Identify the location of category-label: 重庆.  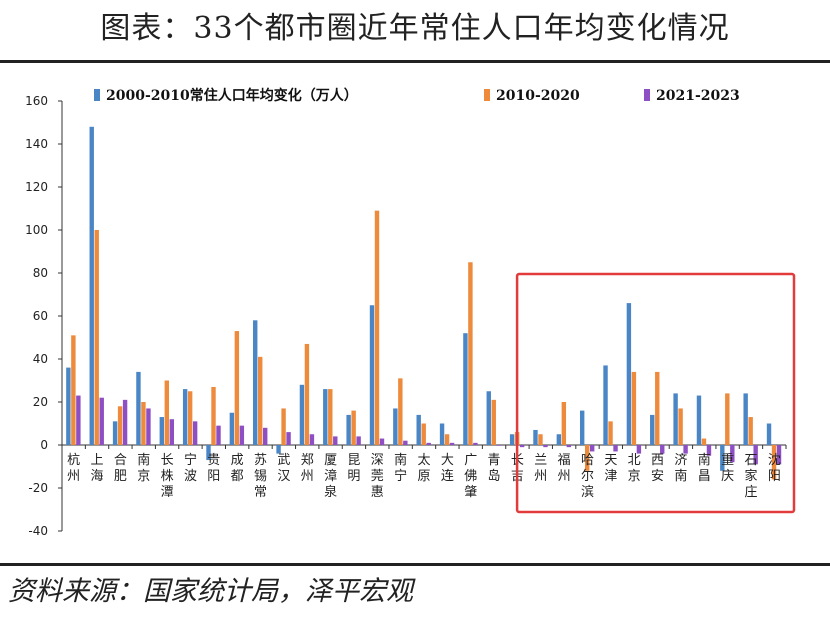
(727, 468).